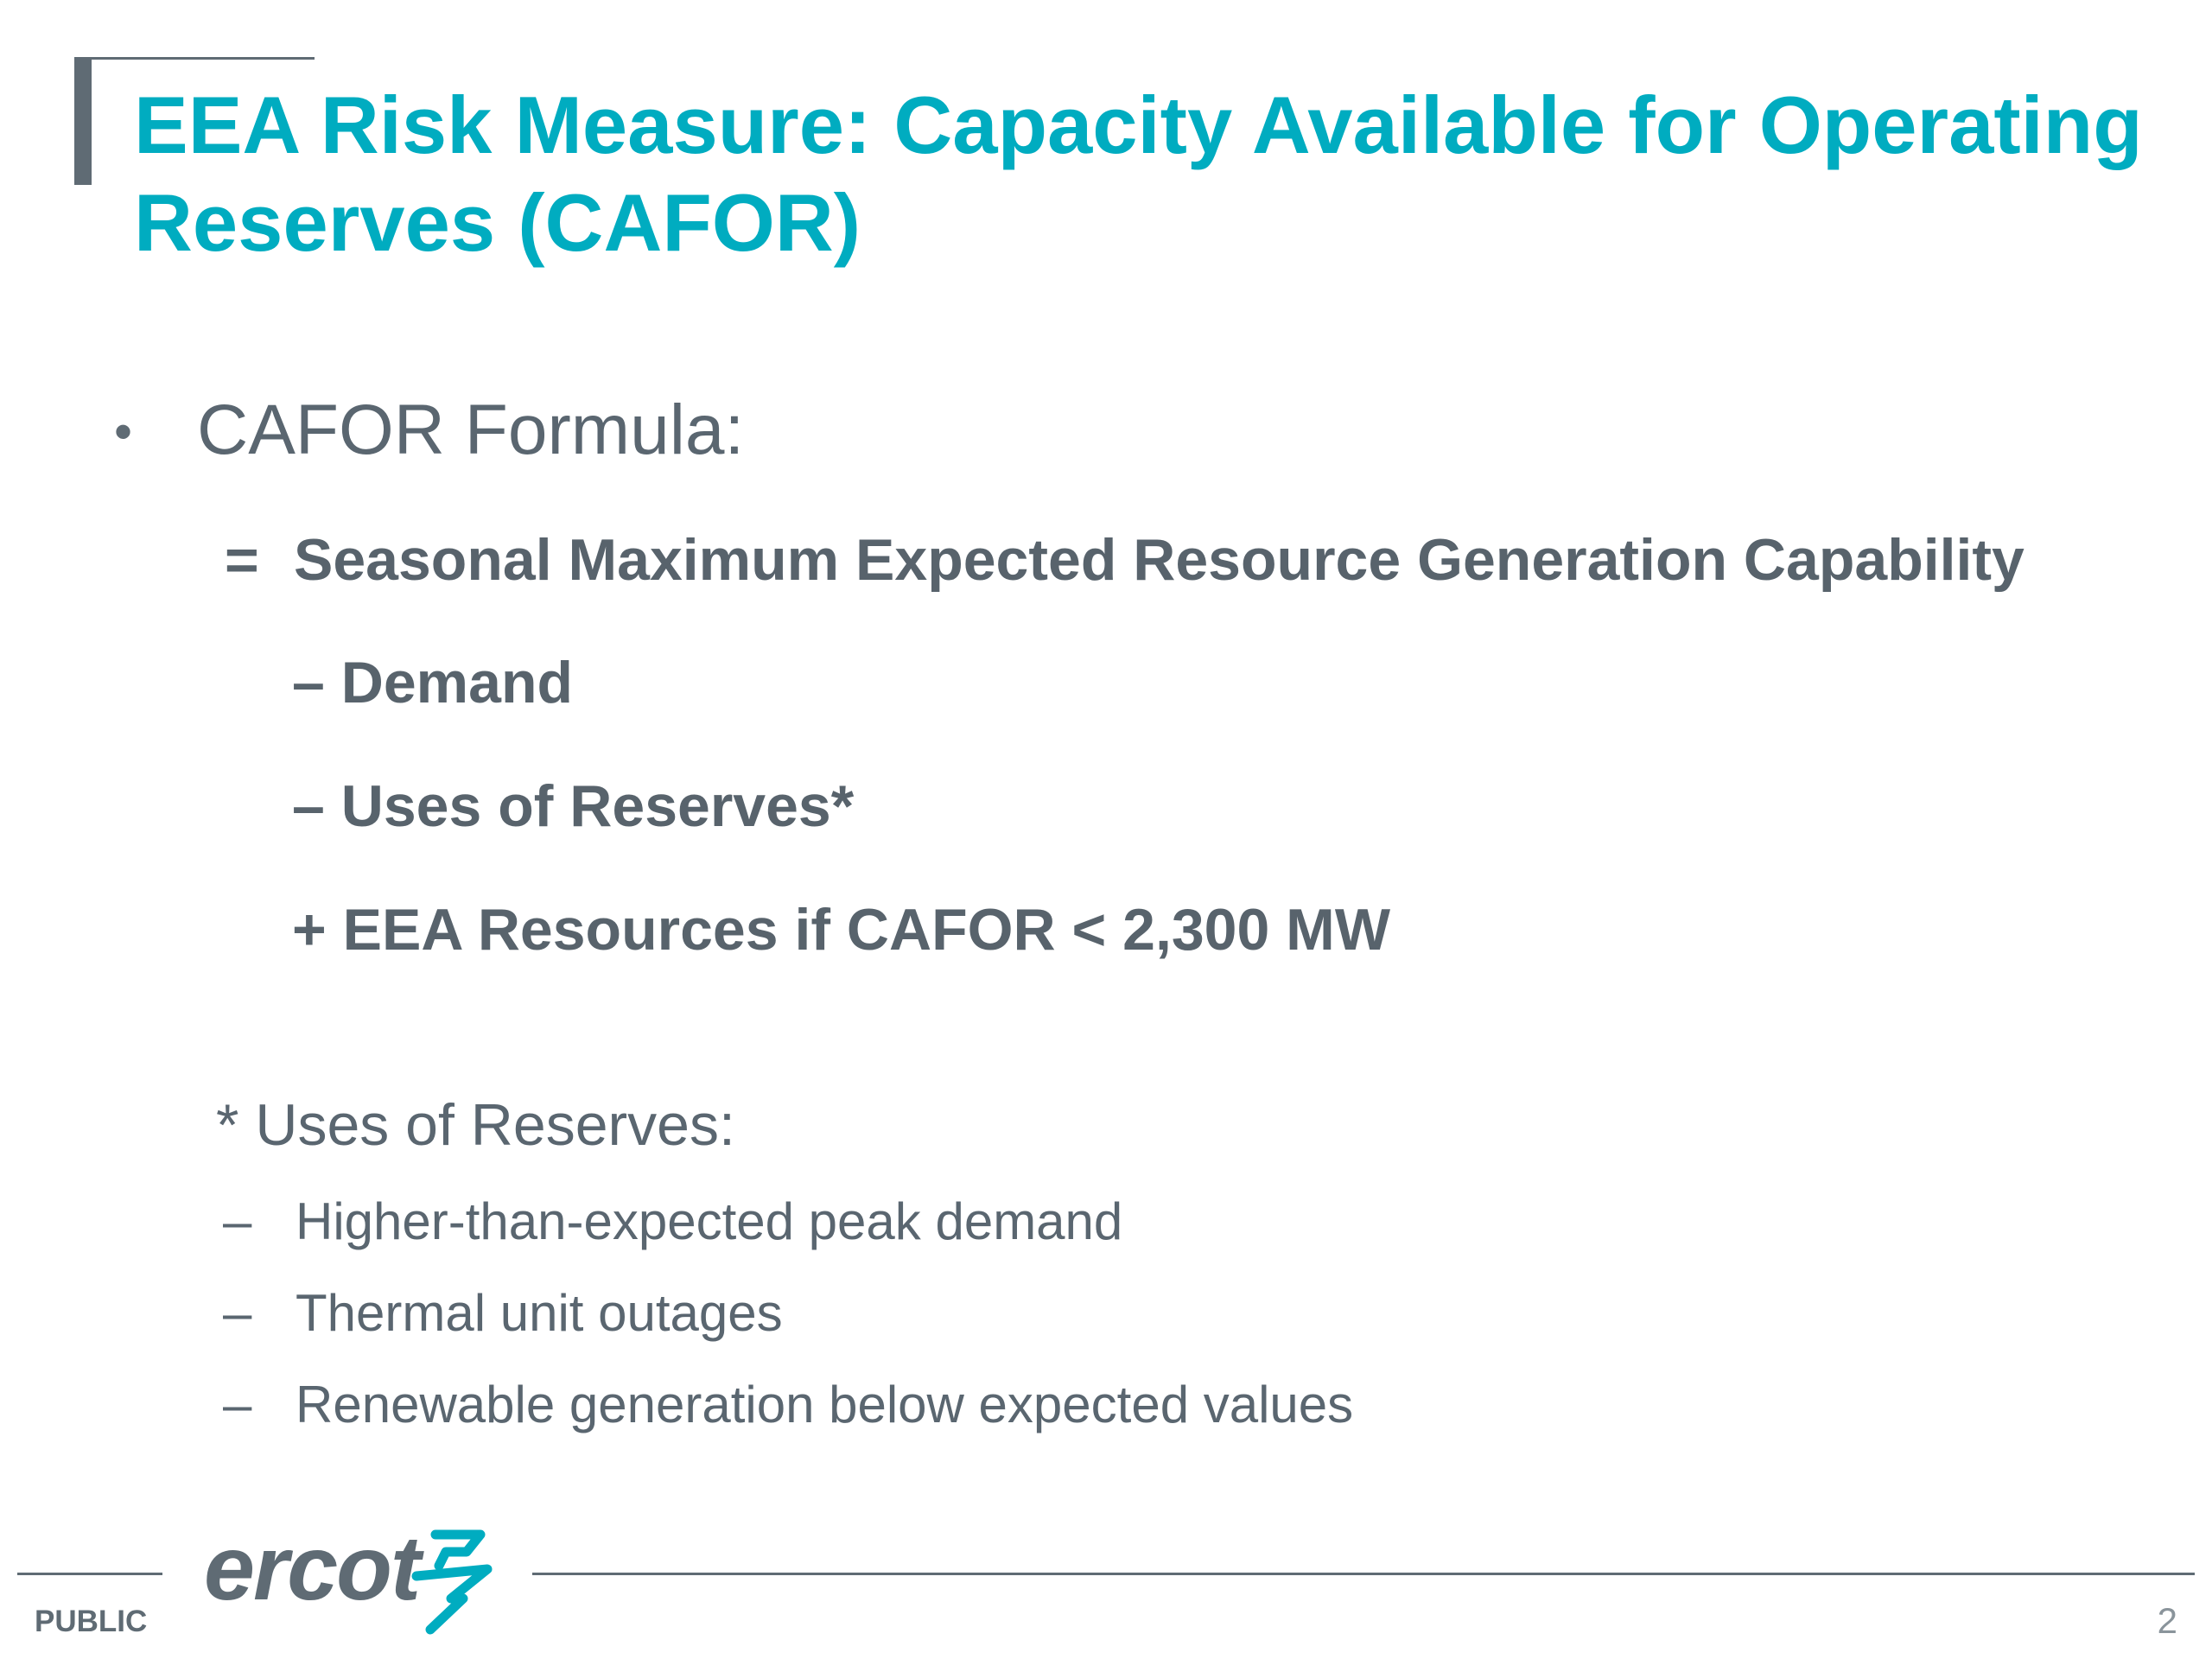  I want to click on footnote-item-text: Thermal unit outages, so click(539, 1313).